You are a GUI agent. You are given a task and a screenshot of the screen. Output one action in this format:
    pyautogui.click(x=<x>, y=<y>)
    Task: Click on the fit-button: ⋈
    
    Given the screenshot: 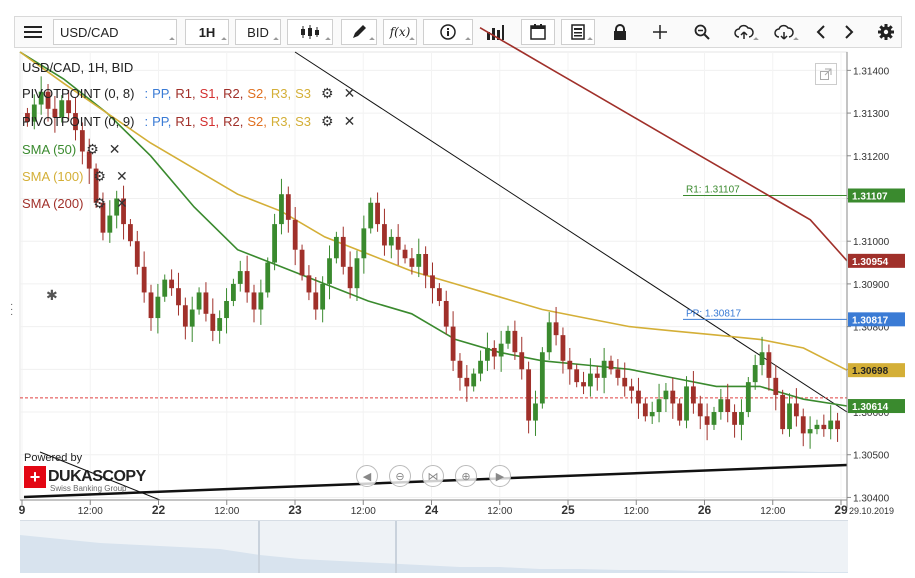 What is the action you would take?
    pyautogui.click(x=433, y=476)
    